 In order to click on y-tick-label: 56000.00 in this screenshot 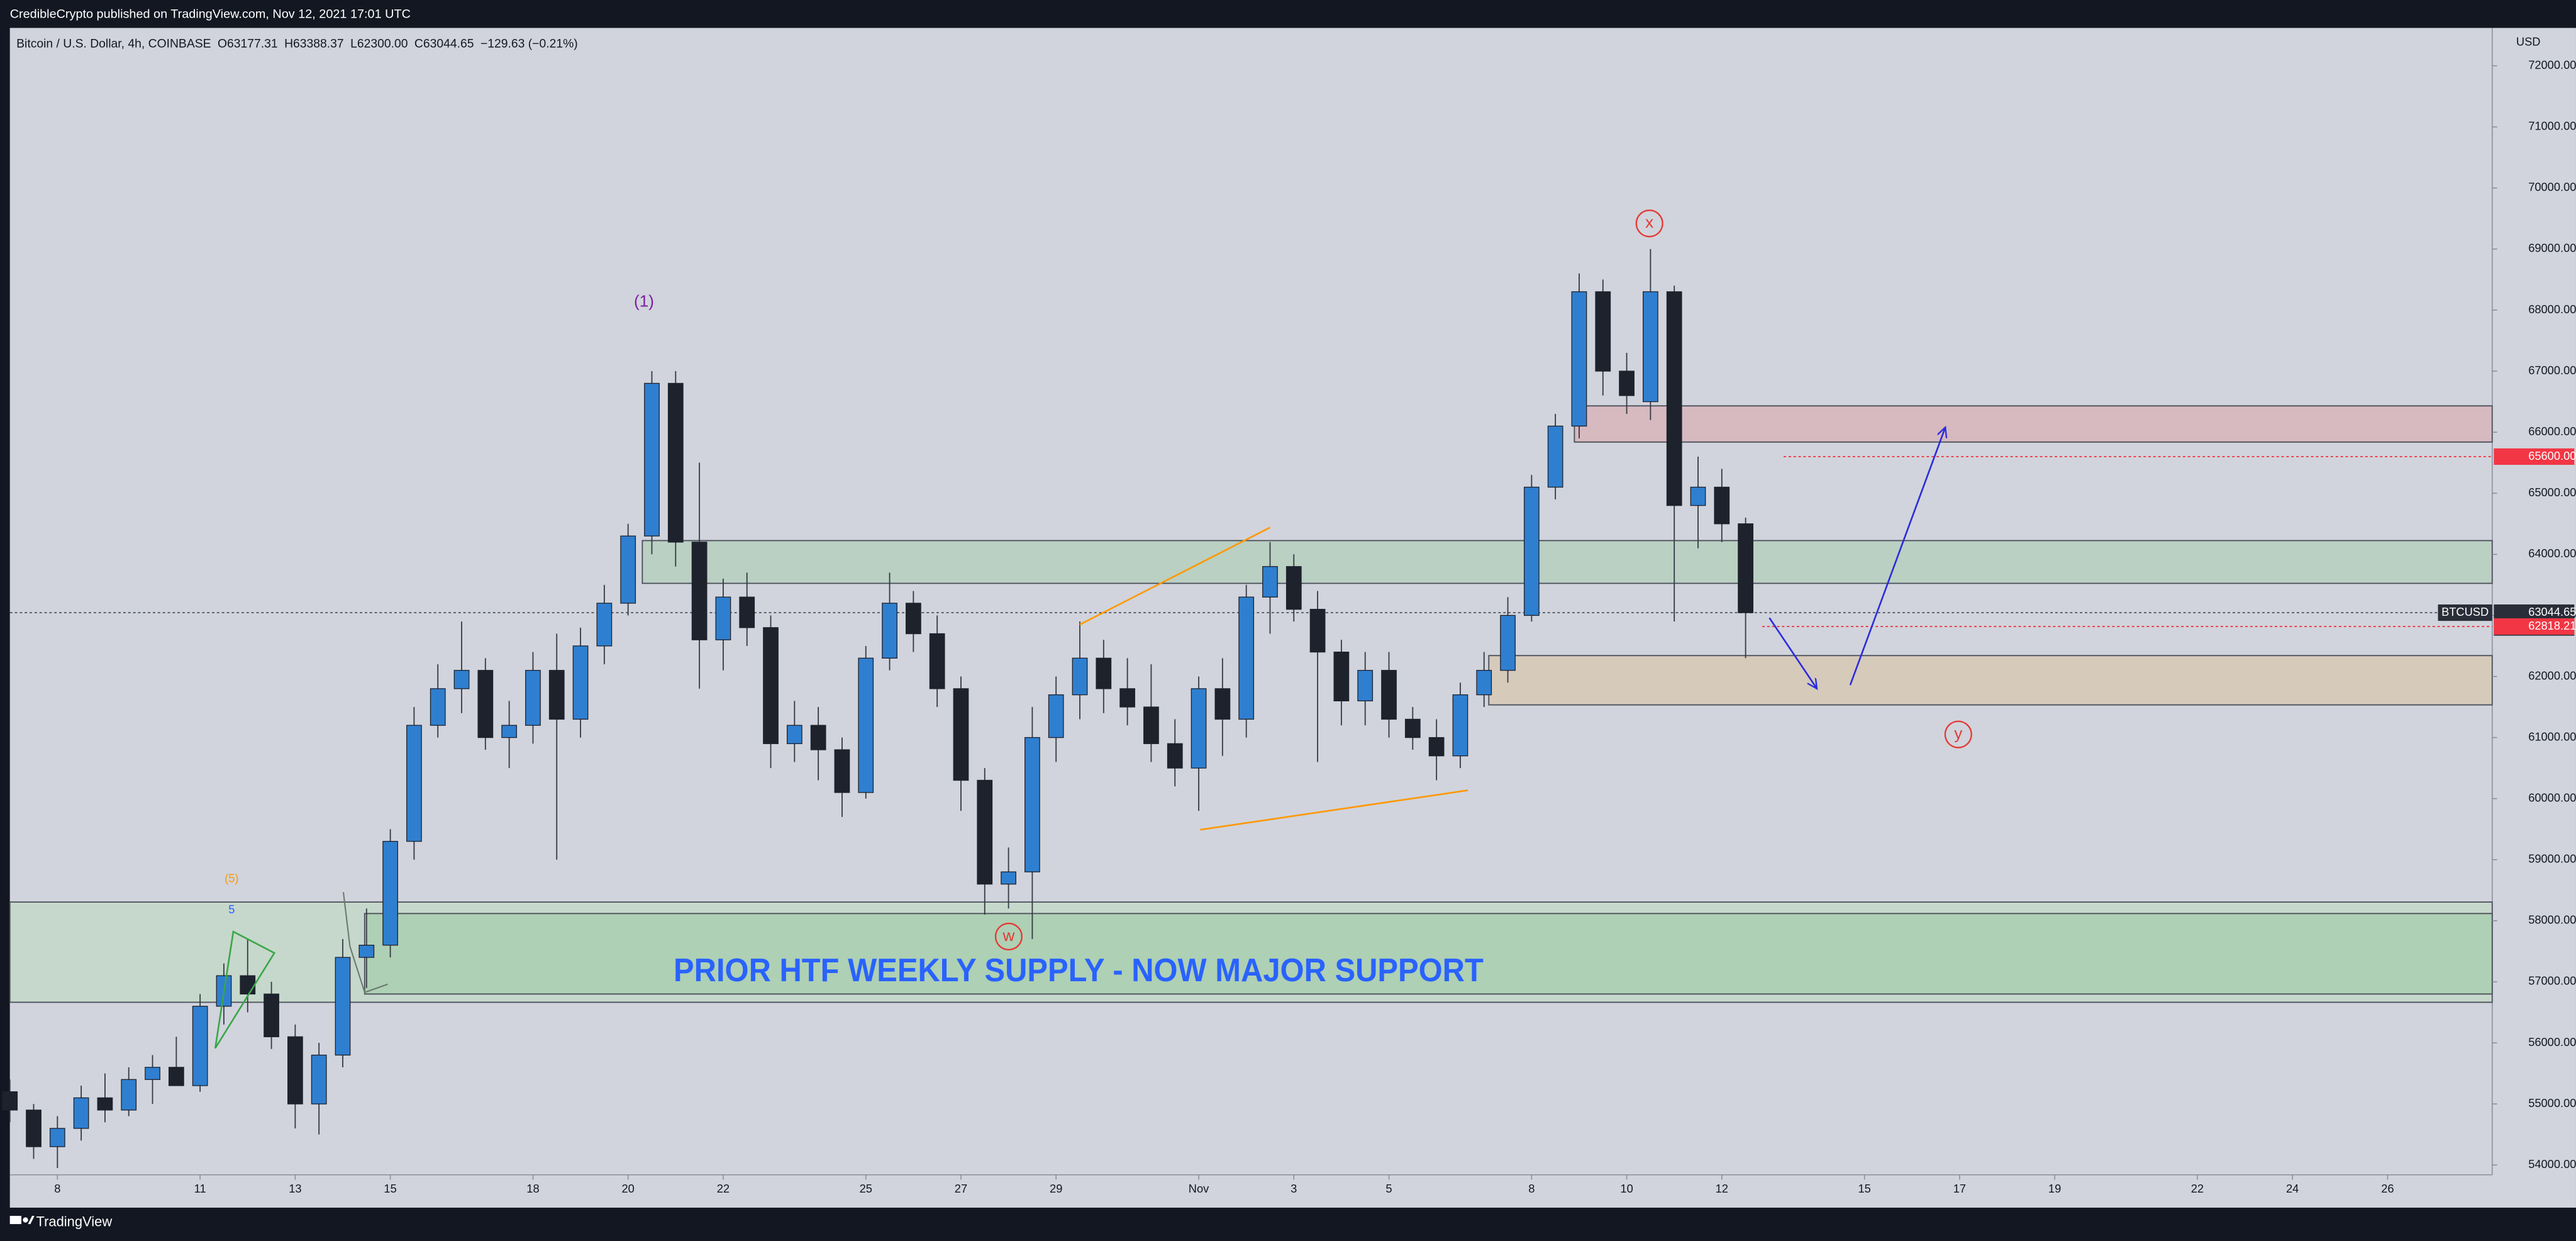, I will do `click(2552, 1042)`.